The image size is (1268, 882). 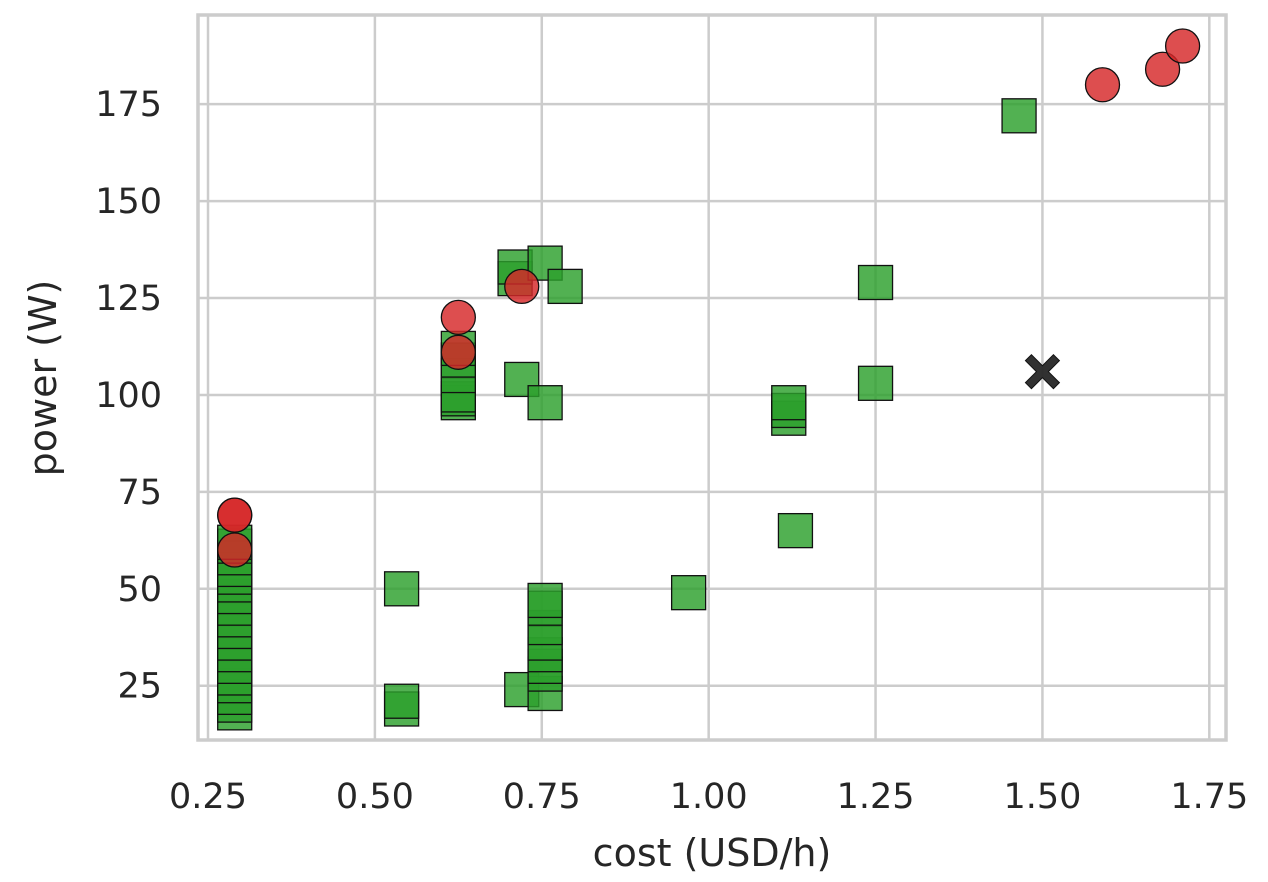 I want to click on y-tick-label-1: 50, so click(x=139, y=590).